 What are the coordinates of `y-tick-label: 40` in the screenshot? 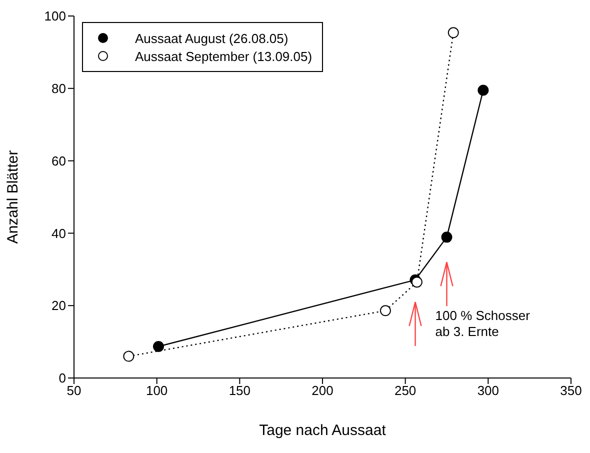 It's located at (59, 233).